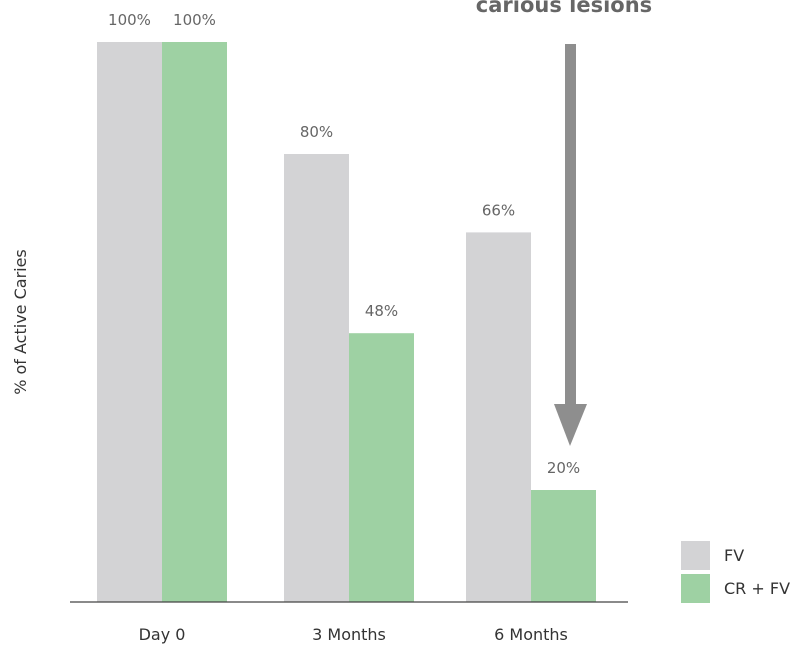  What do you see at coordinates (564, 8) in the screenshot?
I see `annotation-text: carious lesions` at bounding box center [564, 8].